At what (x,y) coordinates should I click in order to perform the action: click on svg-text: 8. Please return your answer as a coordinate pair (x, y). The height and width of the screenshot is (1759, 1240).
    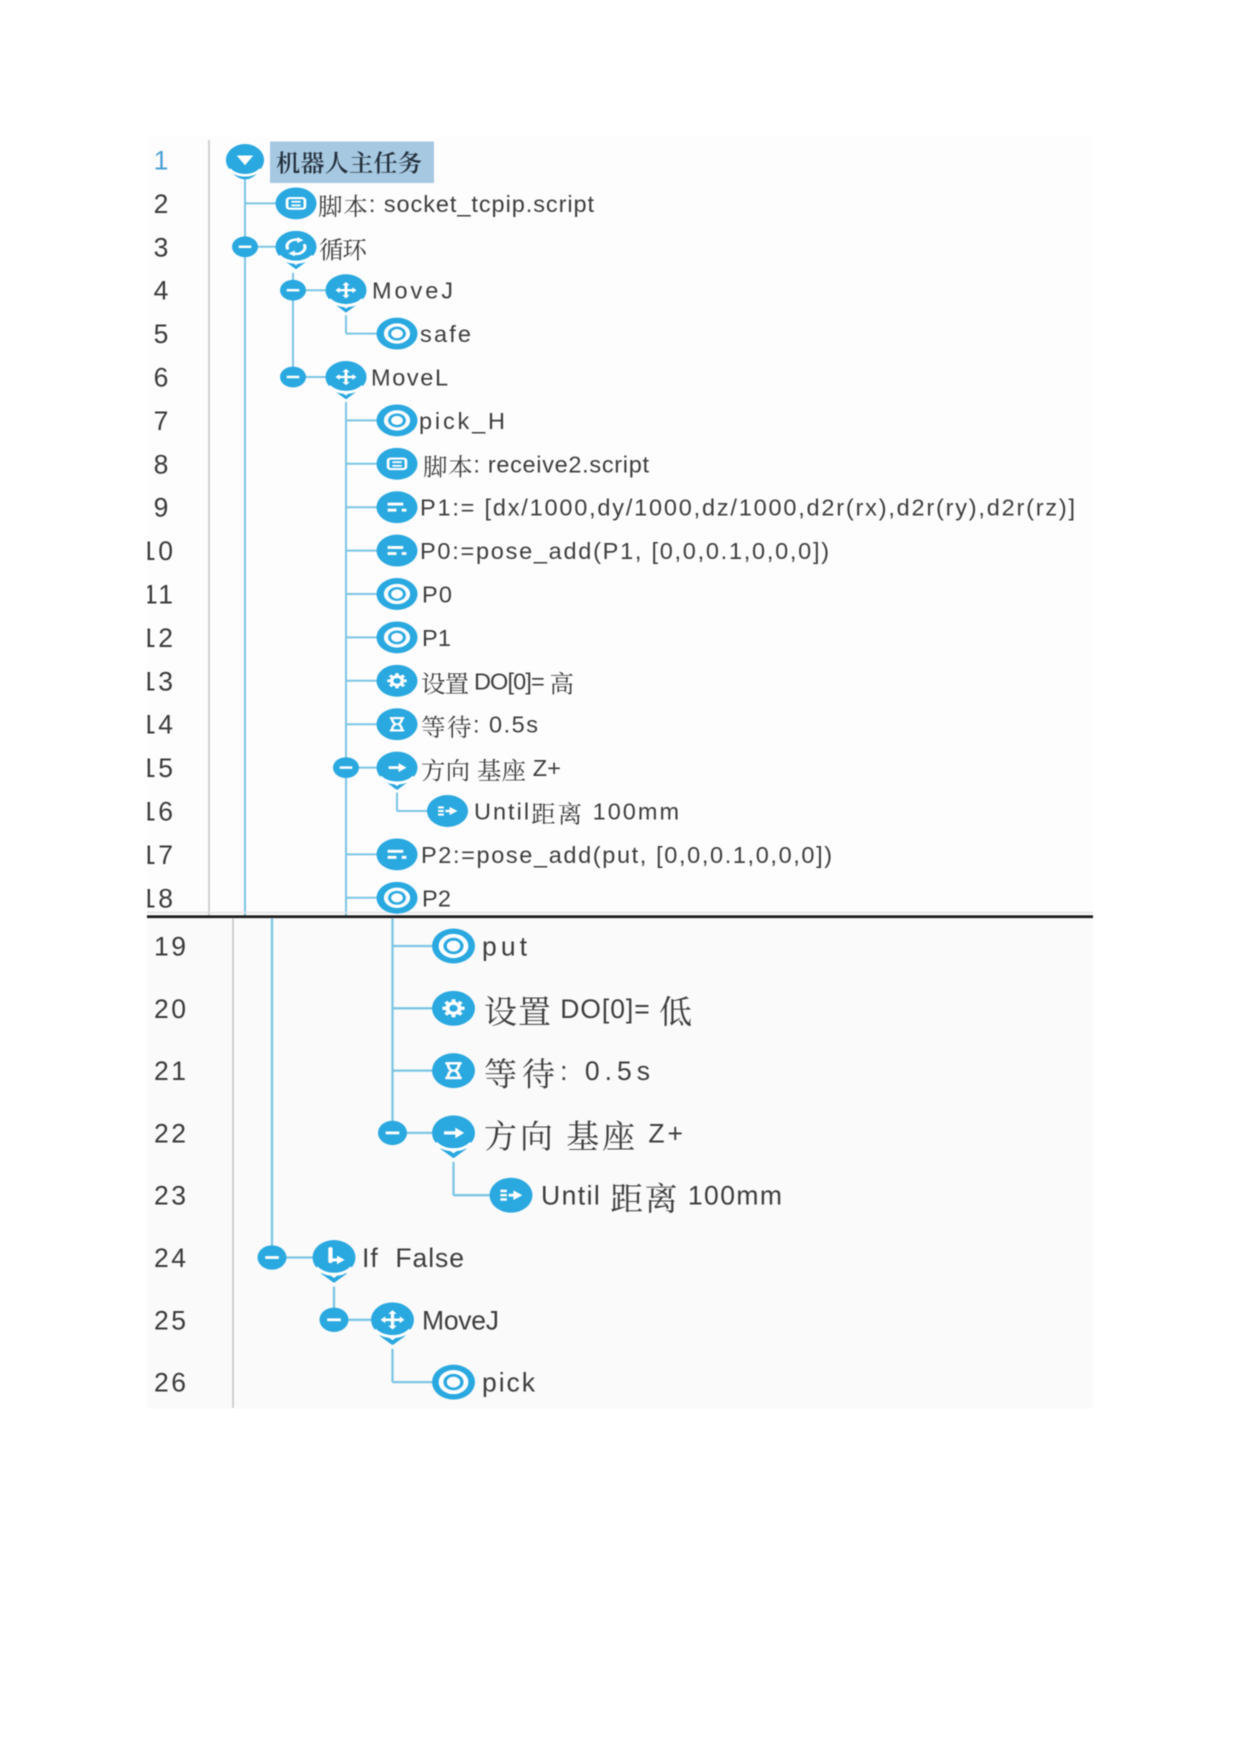
    Looking at the image, I should click on (162, 464).